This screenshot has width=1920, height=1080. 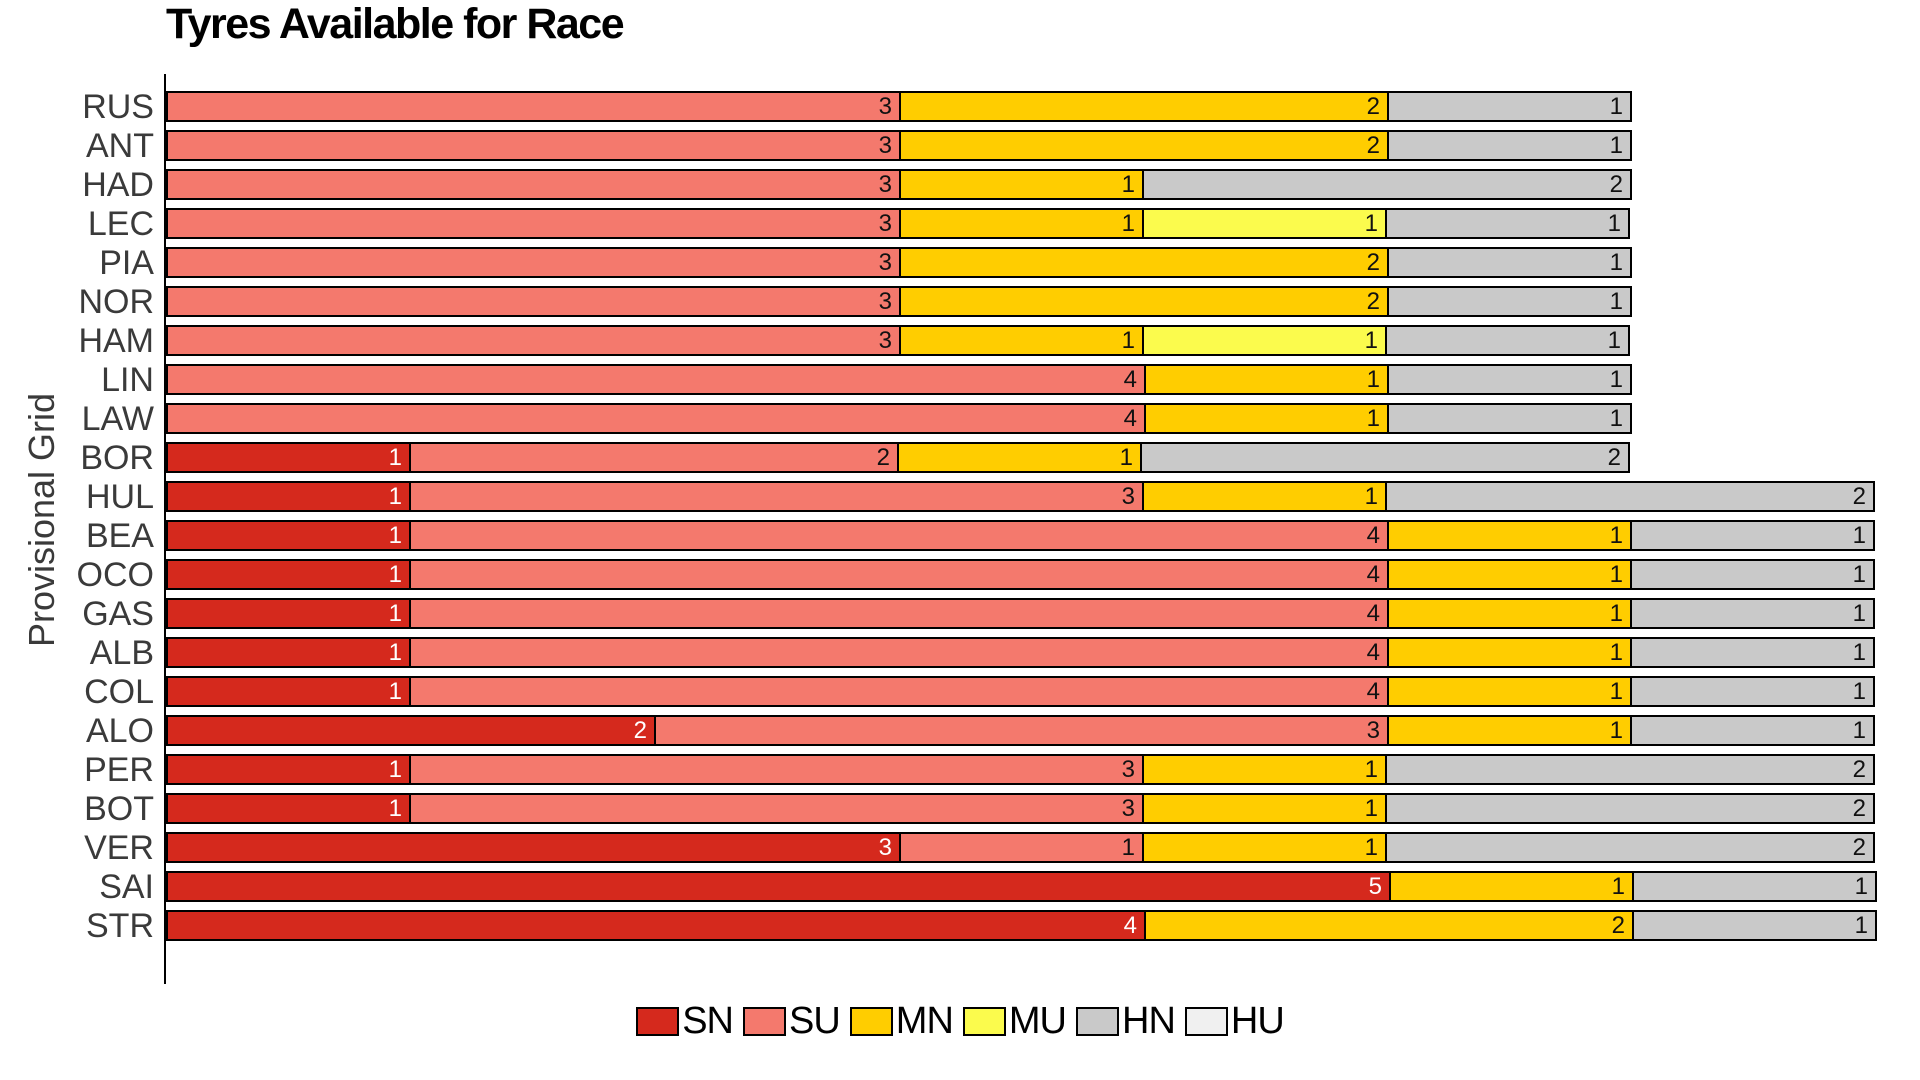 I want to click on bar-row: BOR 1 2 1 2, so click(x=938, y=458).